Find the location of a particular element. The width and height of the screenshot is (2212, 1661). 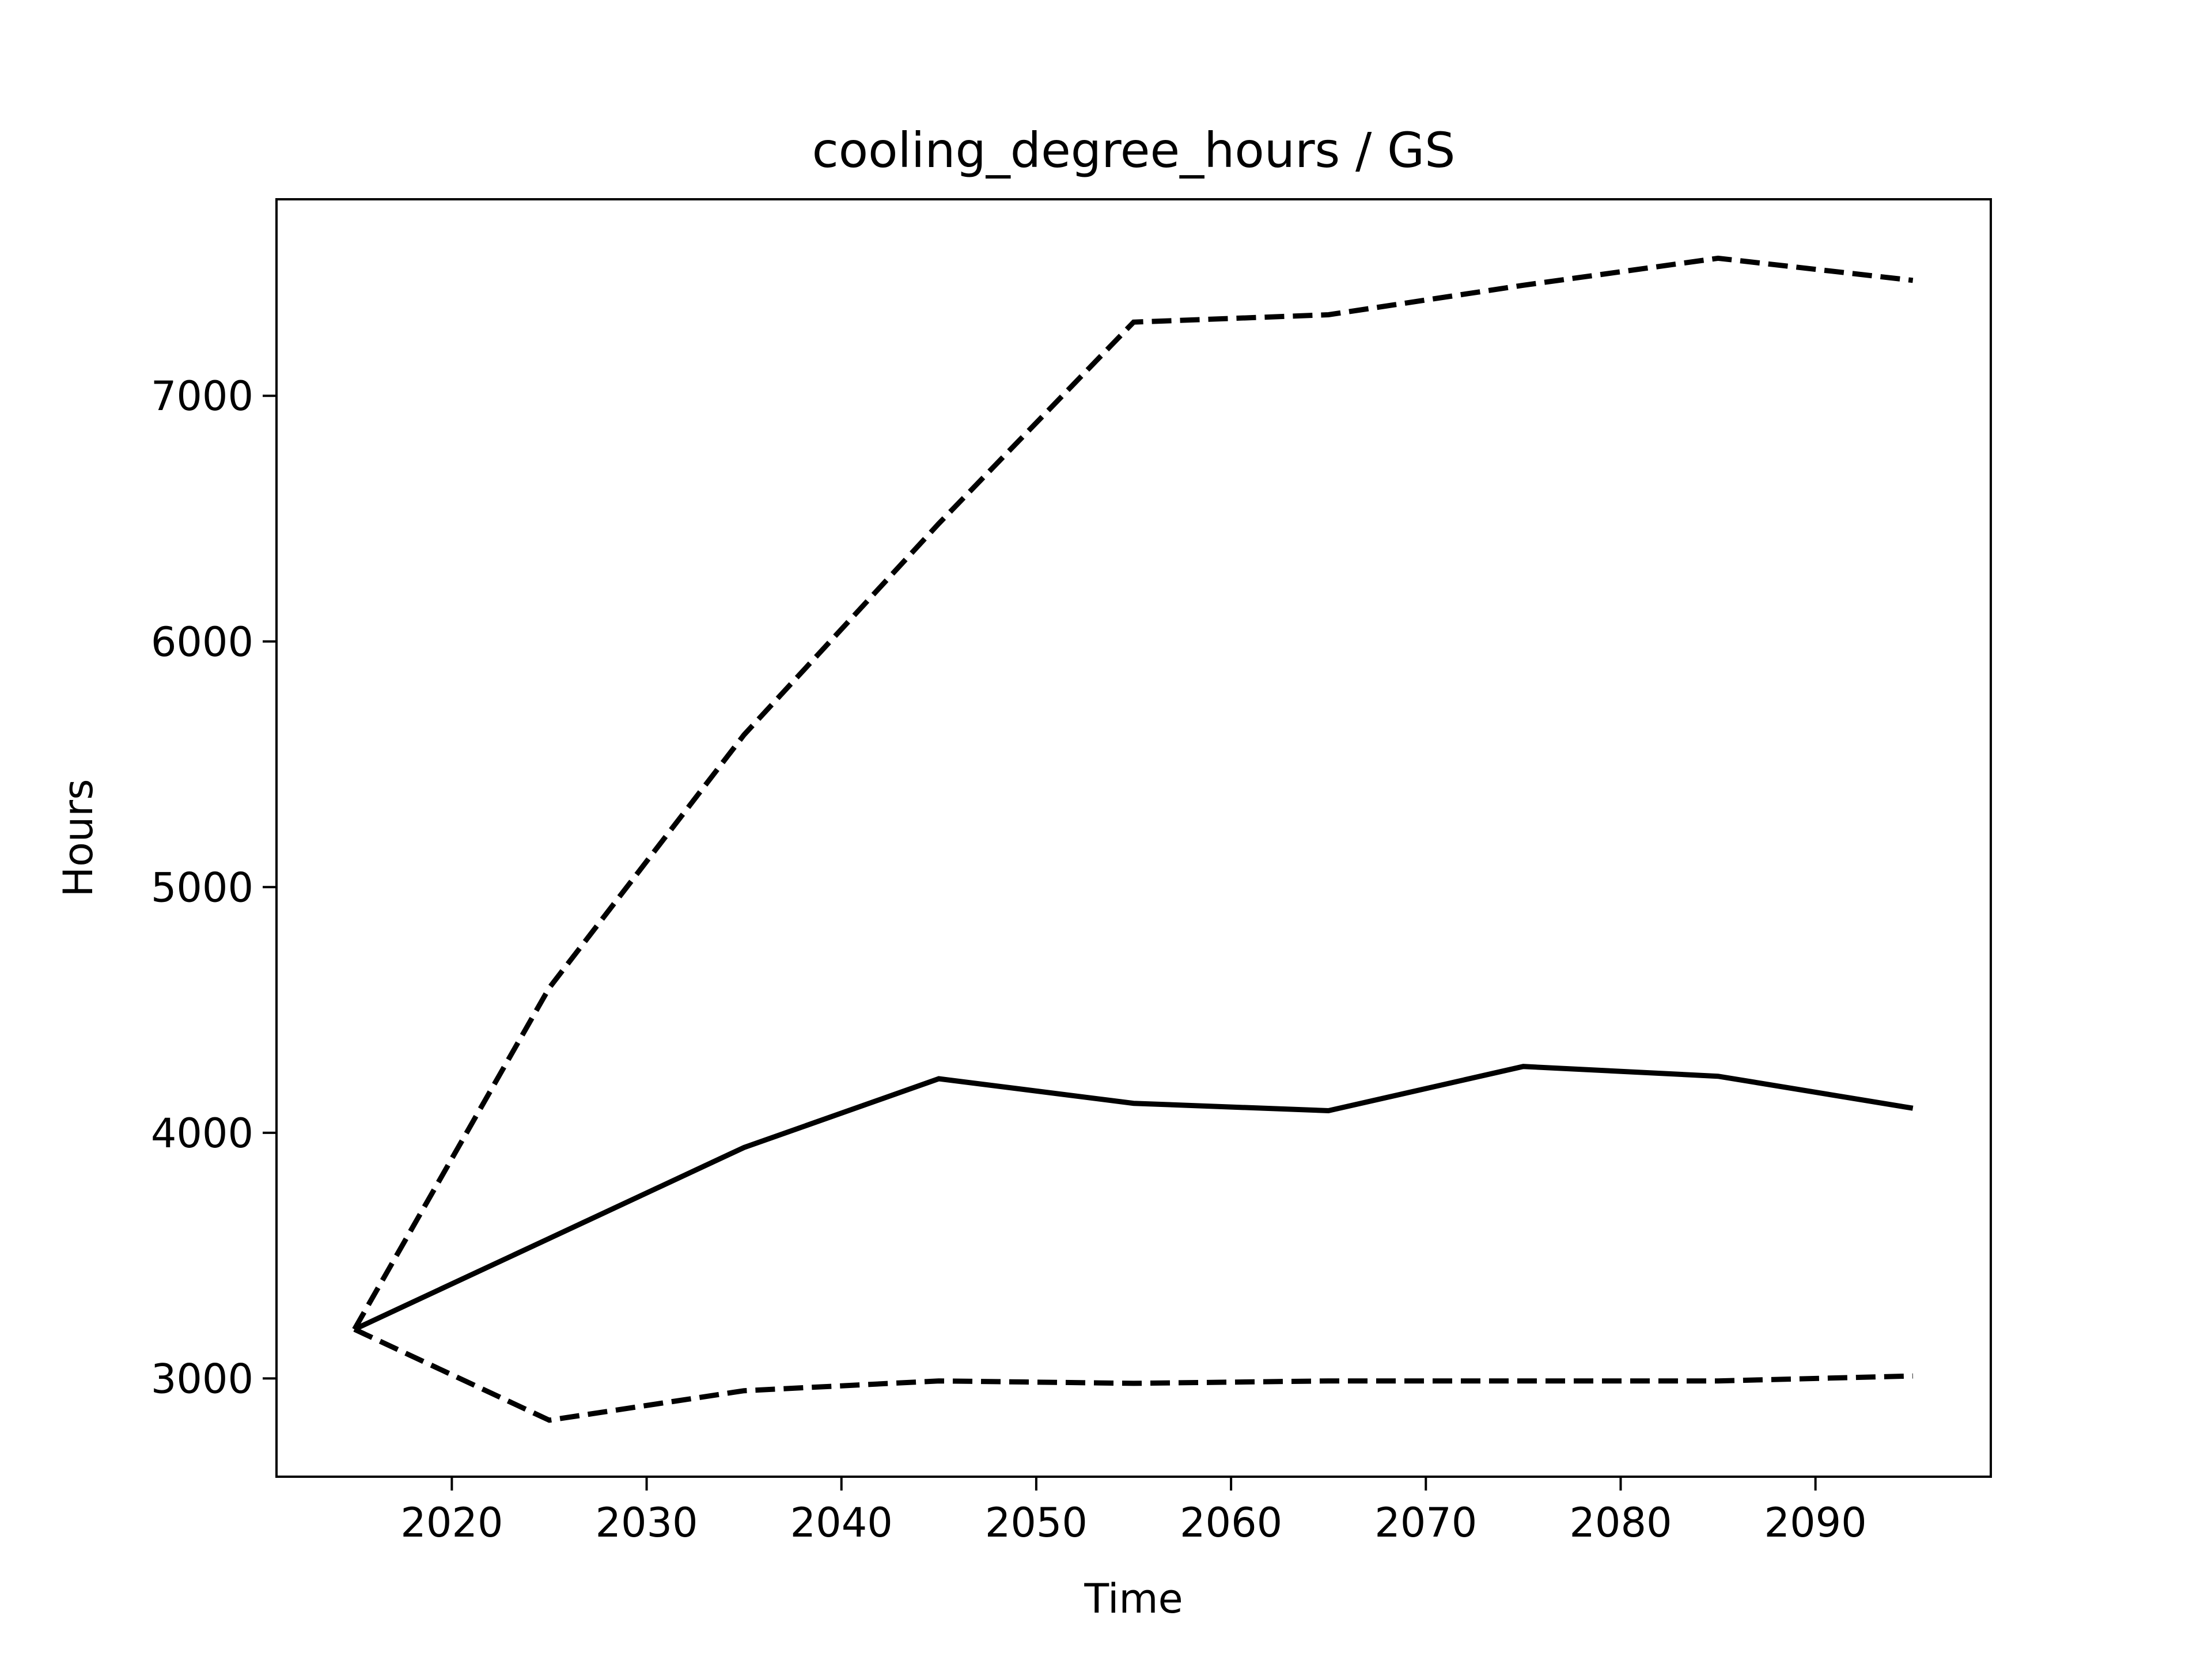

y-tick-label-7000: 7000 is located at coordinates (202, 396).